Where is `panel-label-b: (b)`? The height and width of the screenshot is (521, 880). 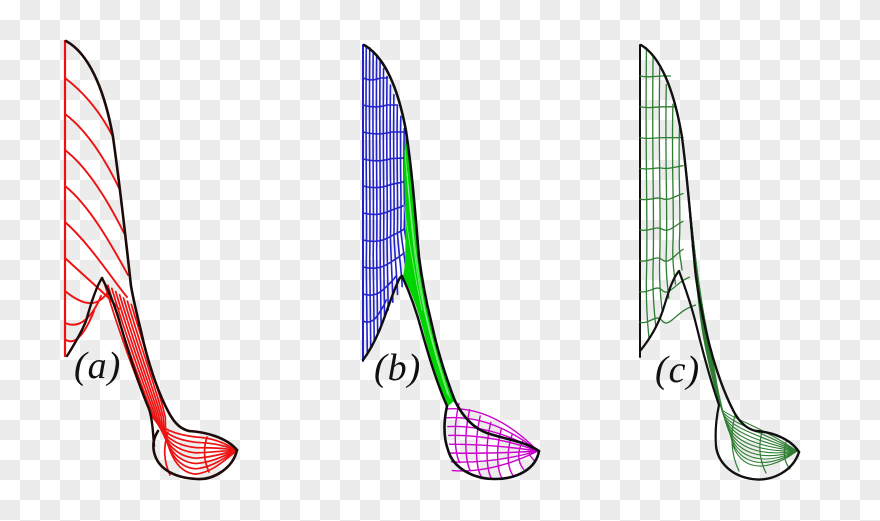
panel-label-b: (b) is located at coordinates (398, 368).